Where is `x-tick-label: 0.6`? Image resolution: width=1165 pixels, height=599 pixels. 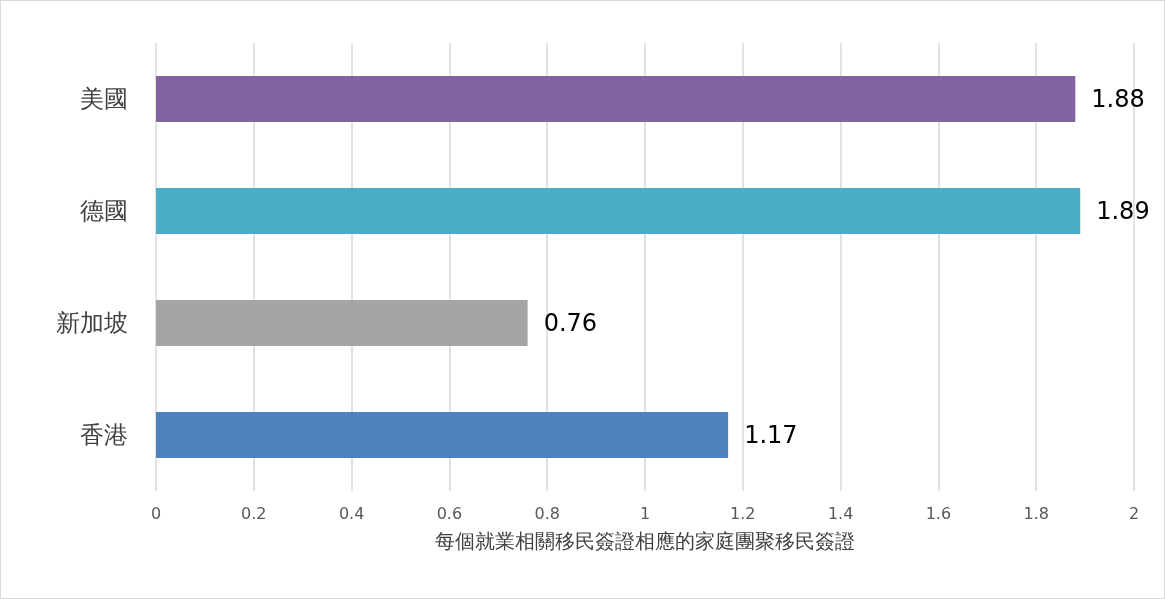 x-tick-label: 0.6 is located at coordinates (449, 513).